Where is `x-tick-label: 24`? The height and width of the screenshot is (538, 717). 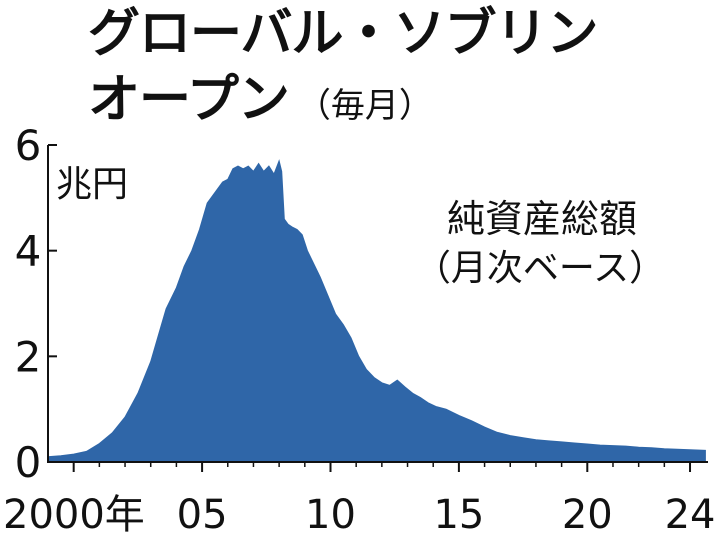 x-tick-label: 24 is located at coordinates (690, 515).